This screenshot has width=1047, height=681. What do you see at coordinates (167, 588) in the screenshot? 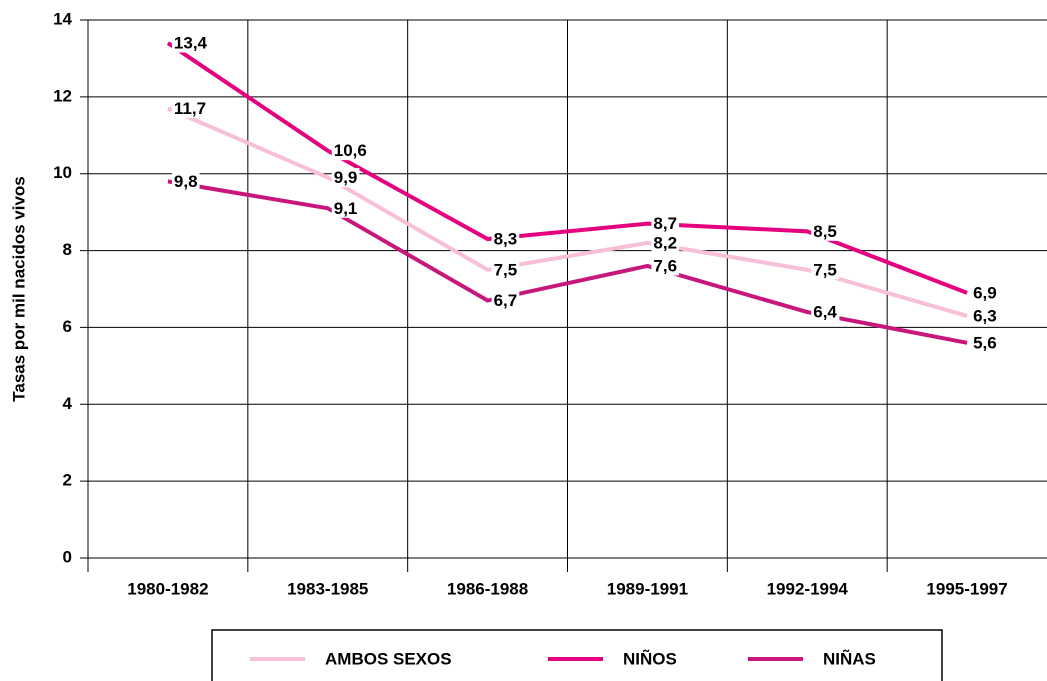
I see `x-tick-label: 1980-1982` at bounding box center [167, 588].